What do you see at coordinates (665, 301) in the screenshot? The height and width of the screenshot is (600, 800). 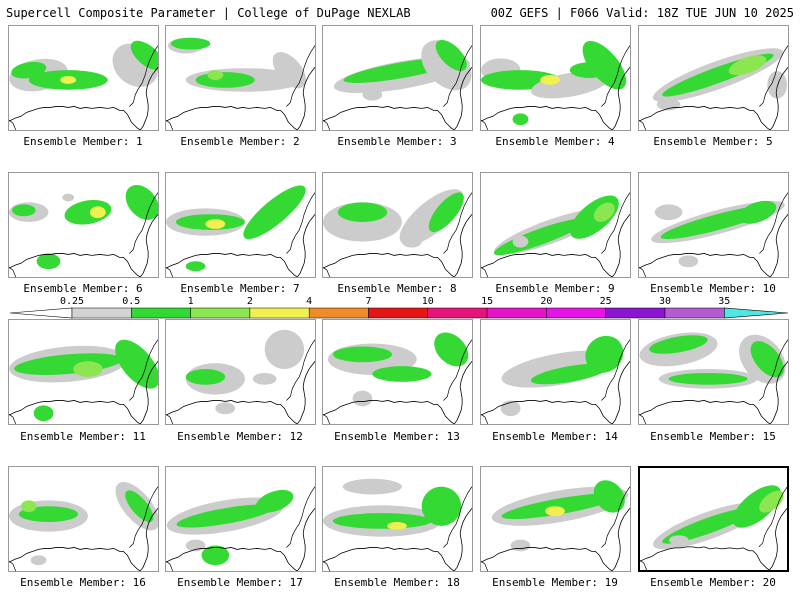 I see `colorbar-tick-label: 30` at bounding box center [665, 301].